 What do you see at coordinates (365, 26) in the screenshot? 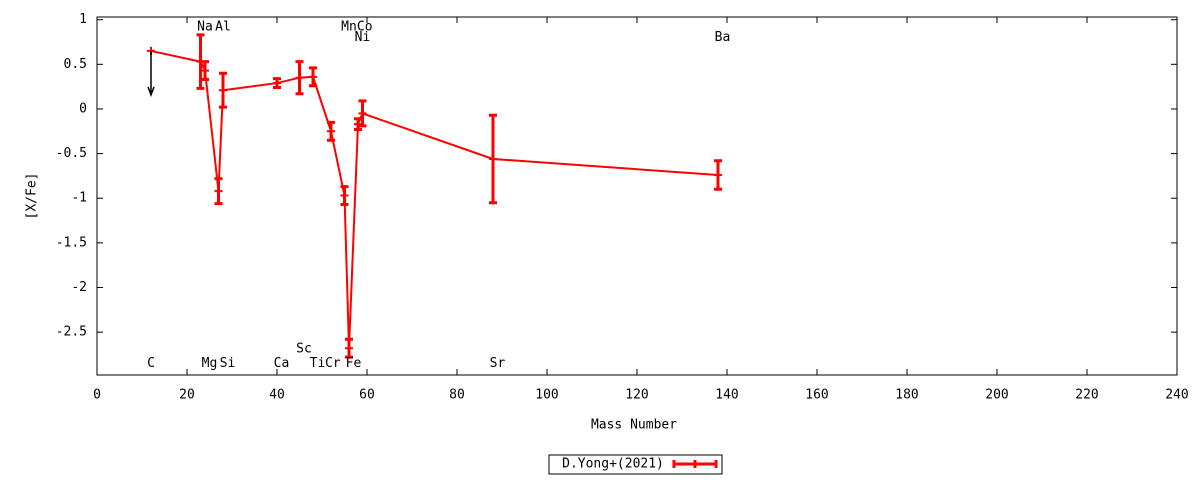
I see `element-label: Co` at bounding box center [365, 26].